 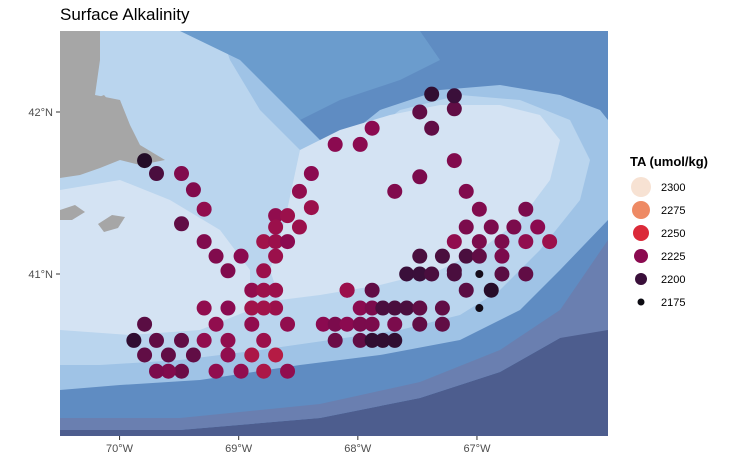 What do you see at coordinates (239, 449) in the screenshot?
I see `x-tick-label: 69°W` at bounding box center [239, 449].